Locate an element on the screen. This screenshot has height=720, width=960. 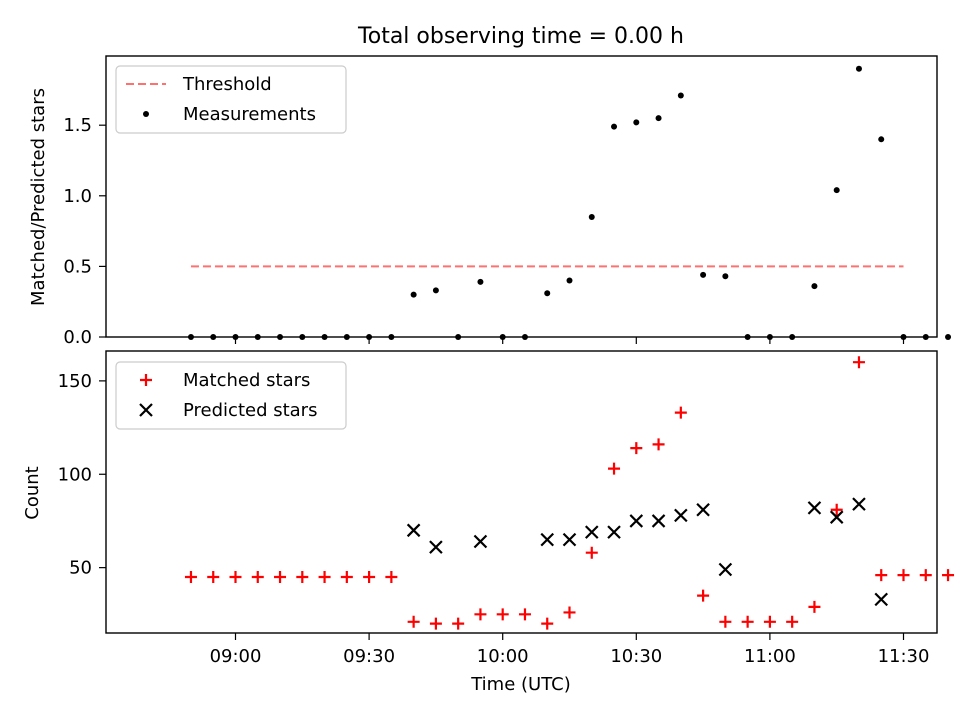
count-x-tick-label: 11:00 is located at coordinates (770, 656).